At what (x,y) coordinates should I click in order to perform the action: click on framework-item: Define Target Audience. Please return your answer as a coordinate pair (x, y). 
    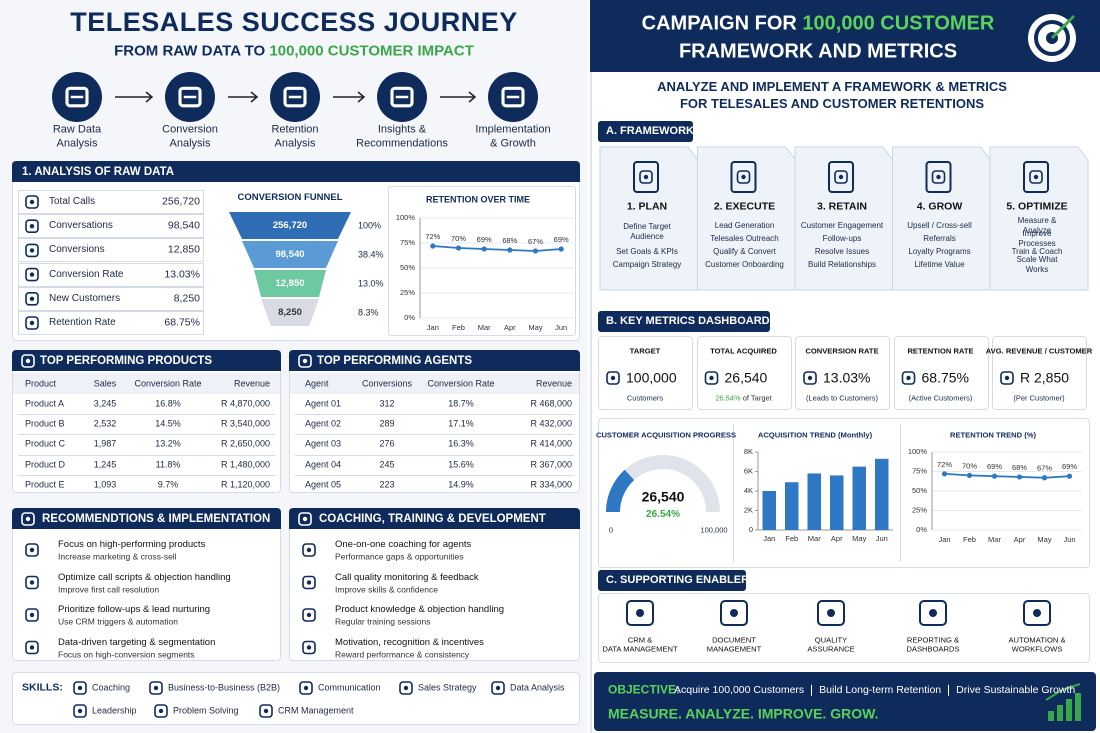
    Looking at the image, I should click on (647, 231).